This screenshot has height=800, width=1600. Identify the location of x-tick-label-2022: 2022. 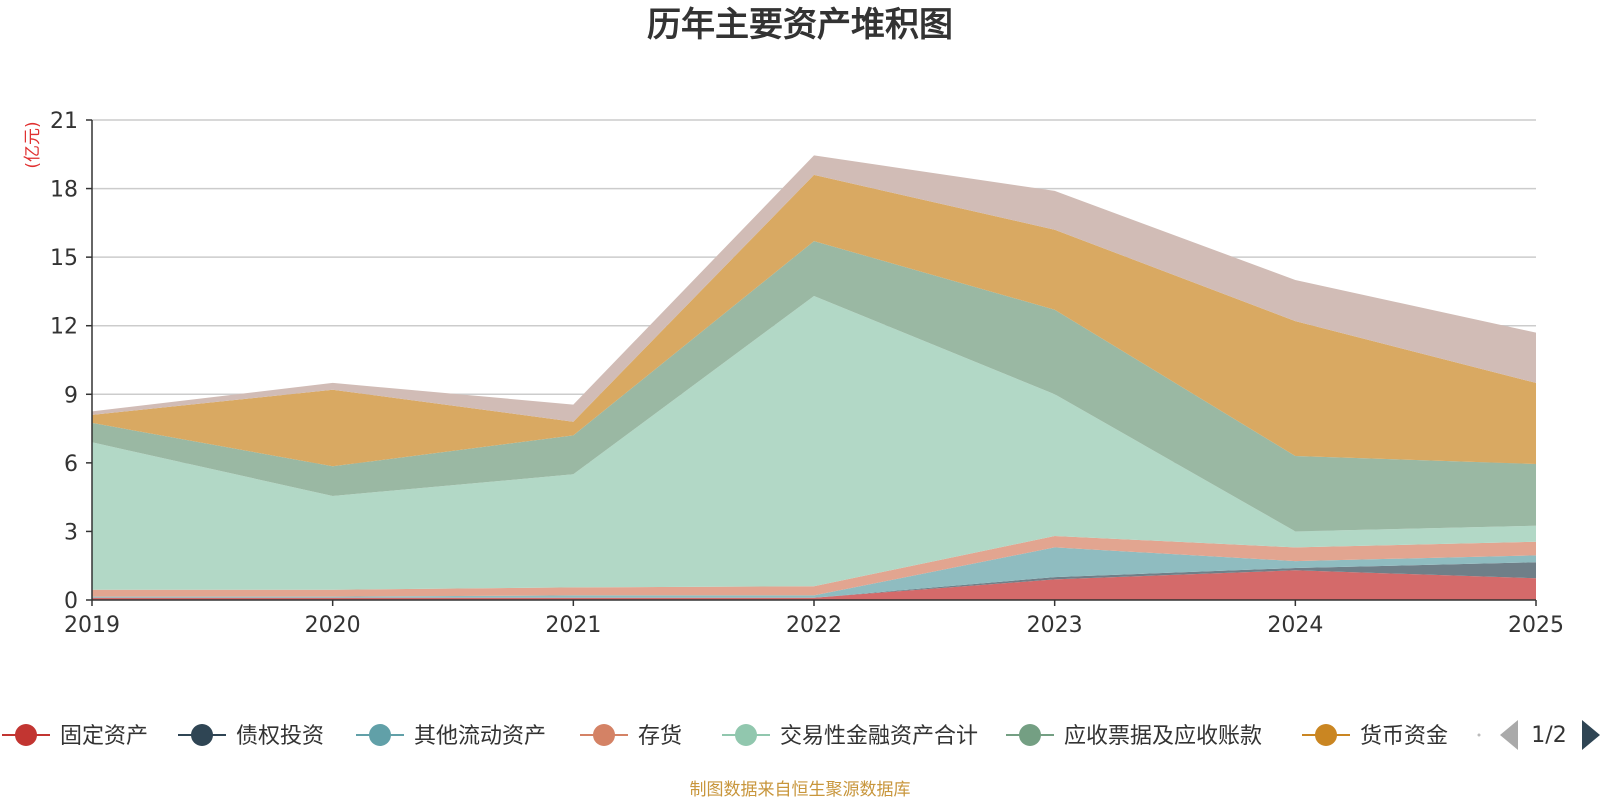
(814, 625).